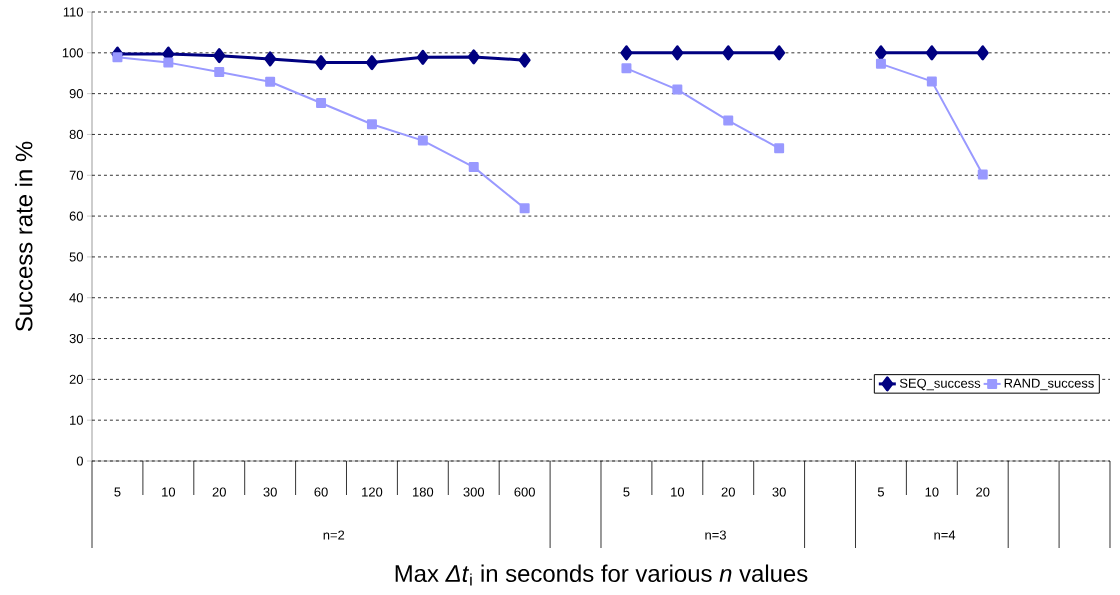 The height and width of the screenshot is (595, 1120). What do you see at coordinates (72, 53) in the screenshot?
I see `y-tick-label: 100` at bounding box center [72, 53].